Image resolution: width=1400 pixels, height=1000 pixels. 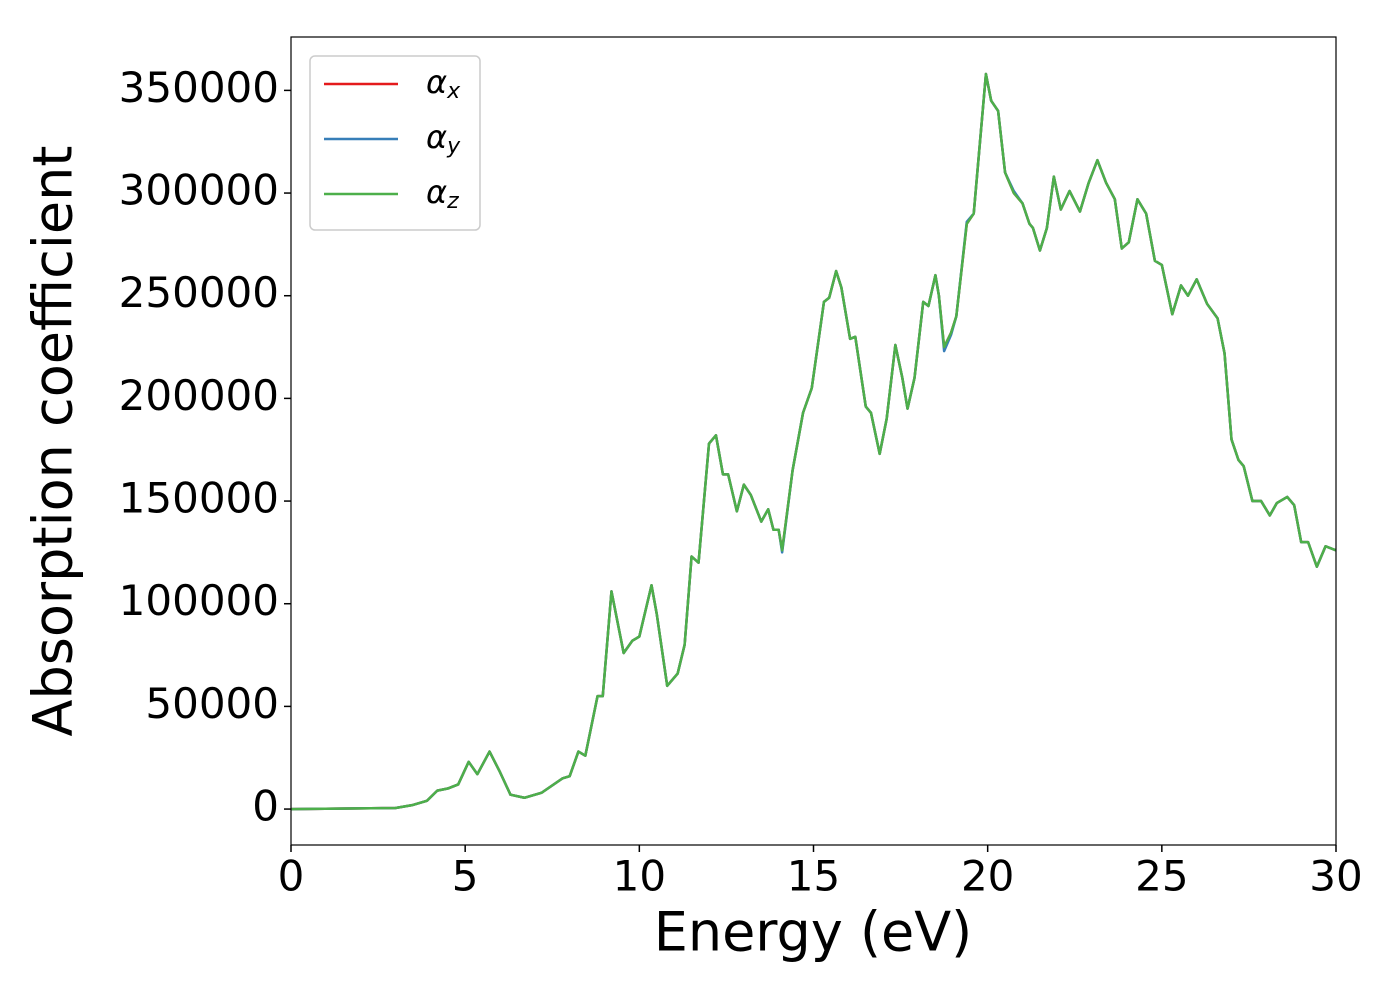 What do you see at coordinates (465, 876) in the screenshot?
I see `x-tick-label: 5` at bounding box center [465, 876].